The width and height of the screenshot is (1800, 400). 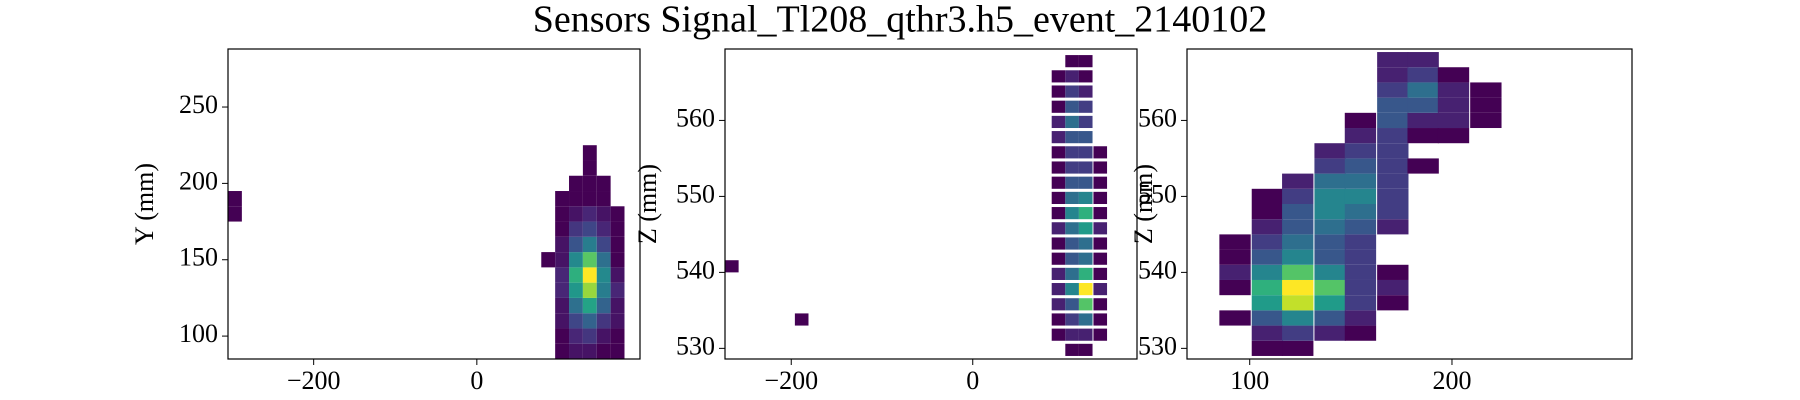 I want to click on x-tick-label: 100, so click(x=1249, y=380).